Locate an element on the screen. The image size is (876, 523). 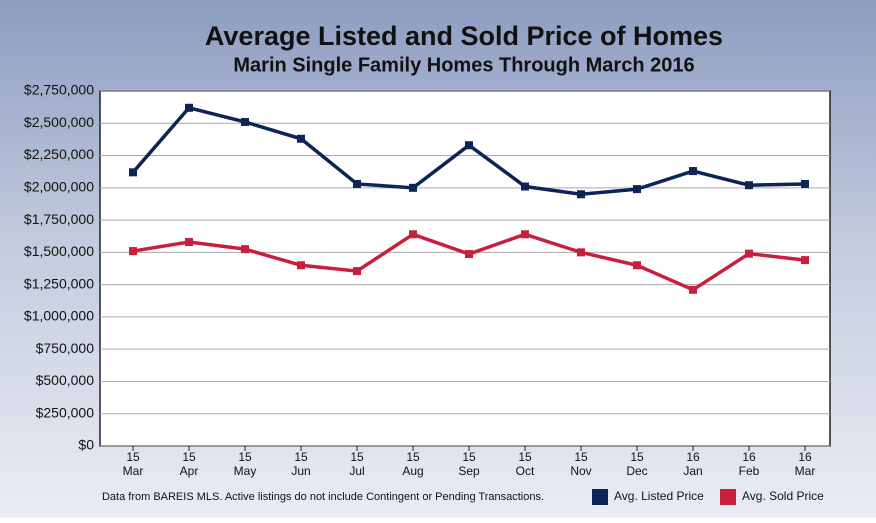
y-tick-label: $1,000,000 is located at coordinates (59, 316).